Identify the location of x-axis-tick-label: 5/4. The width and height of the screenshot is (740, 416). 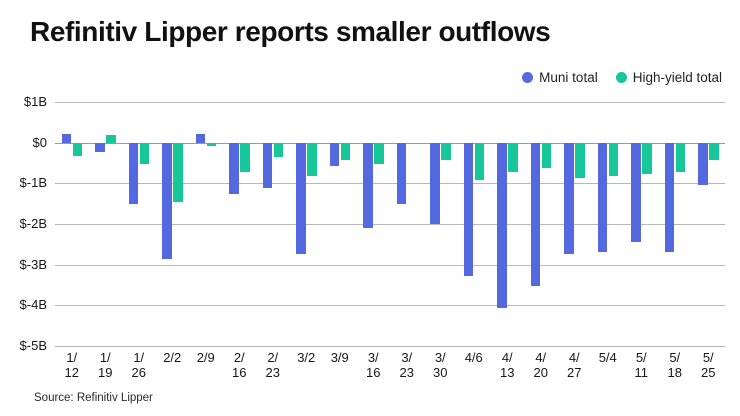
(607, 357).